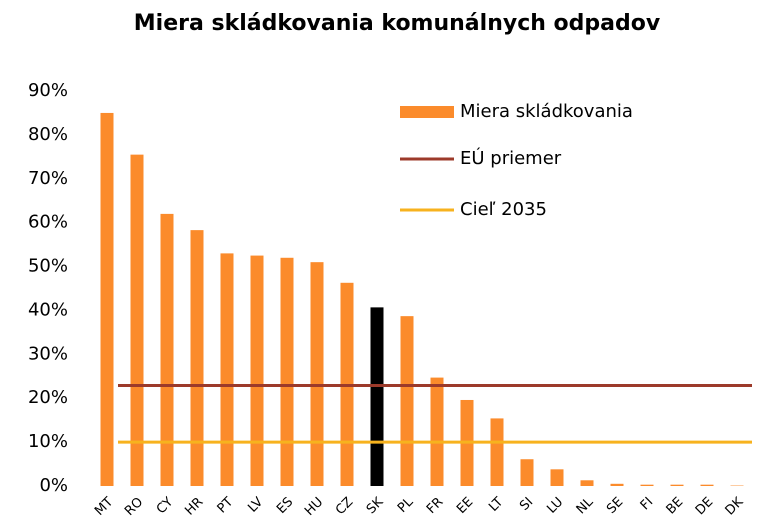 The height and width of the screenshot is (522, 764). What do you see at coordinates (546, 111) in the screenshot?
I see `legend-label: Miera skládkovania` at bounding box center [546, 111].